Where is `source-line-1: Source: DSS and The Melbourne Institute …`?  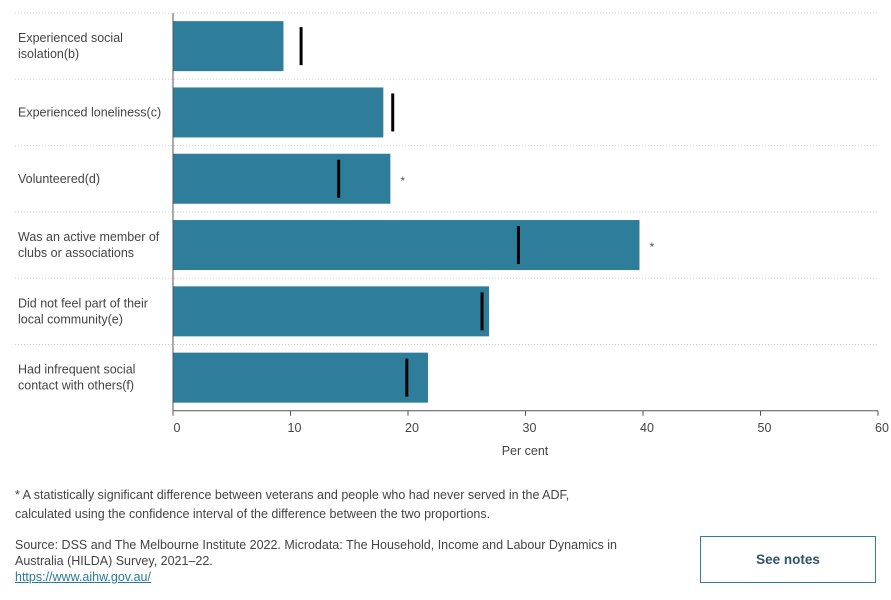
source-line-1: Source: DSS and The Melbourne Institute … is located at coordinates (316, 545).